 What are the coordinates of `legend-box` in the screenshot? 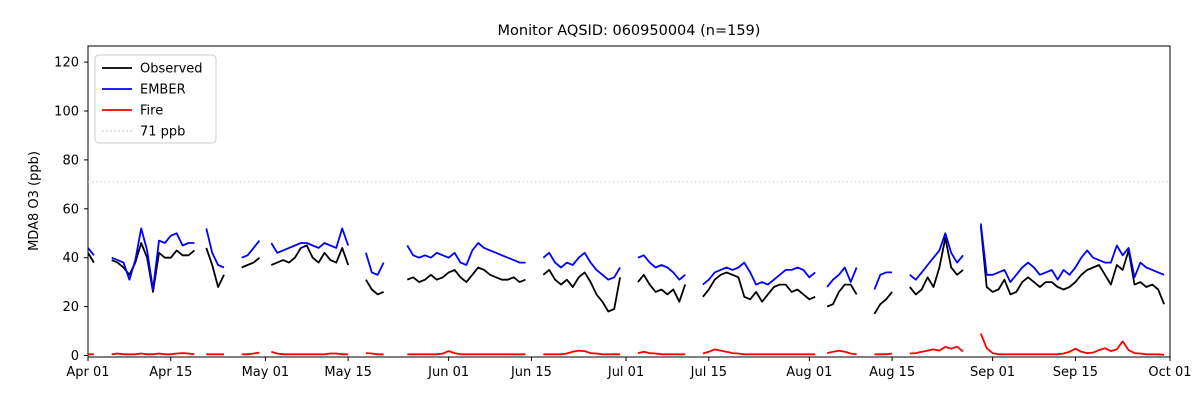 It's located at (155, 99).